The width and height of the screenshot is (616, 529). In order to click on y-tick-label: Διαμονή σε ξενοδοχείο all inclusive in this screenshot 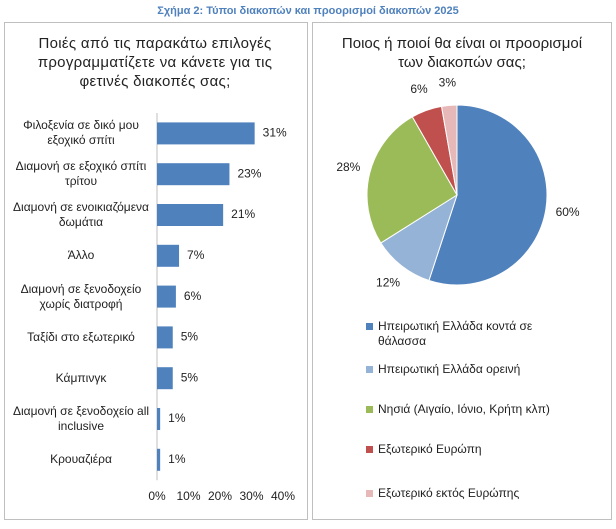, I will do `click(81, 418)`.